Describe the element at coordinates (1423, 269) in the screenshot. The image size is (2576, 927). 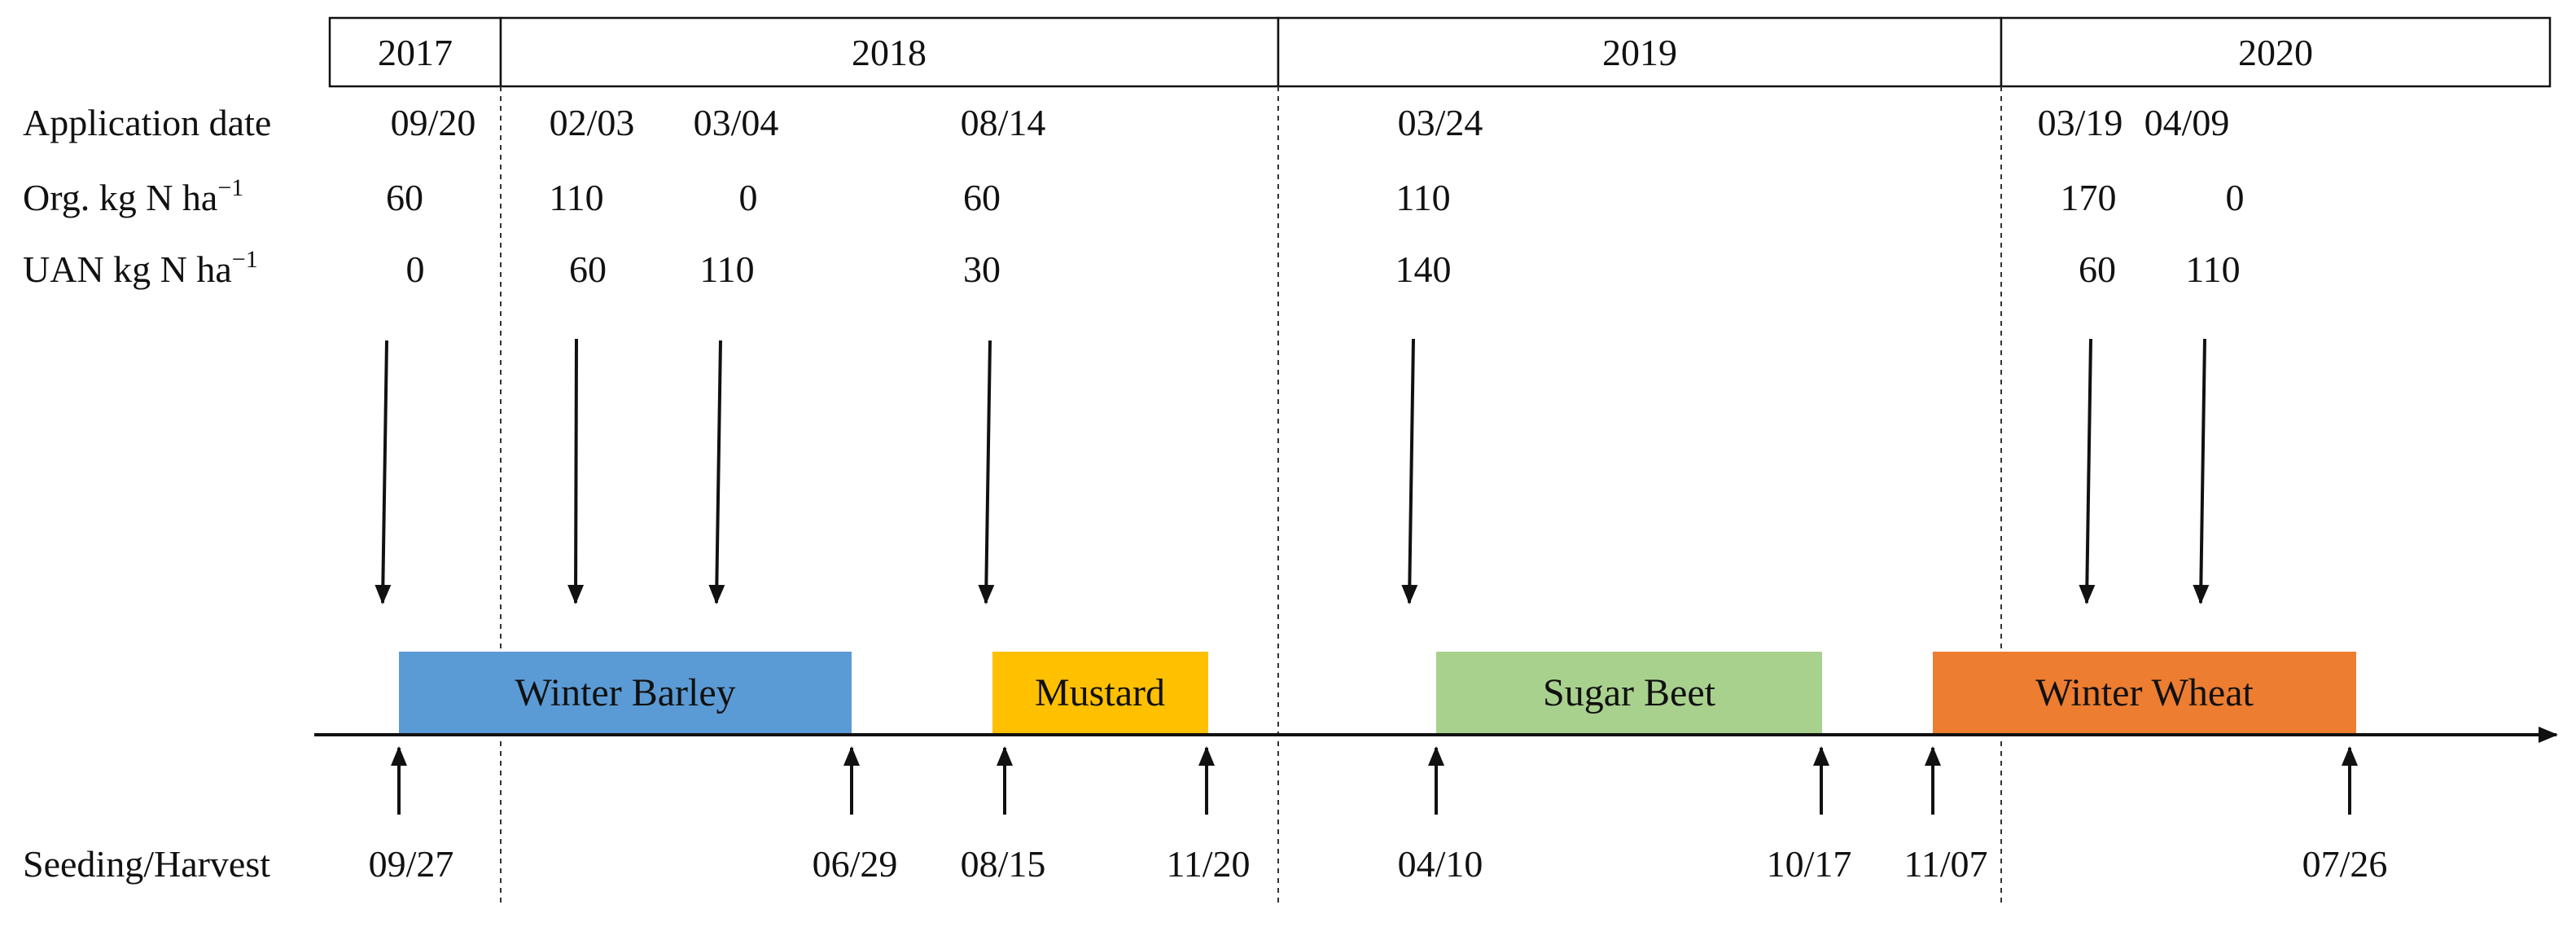
I see `uan-n-value: 140` at that location.